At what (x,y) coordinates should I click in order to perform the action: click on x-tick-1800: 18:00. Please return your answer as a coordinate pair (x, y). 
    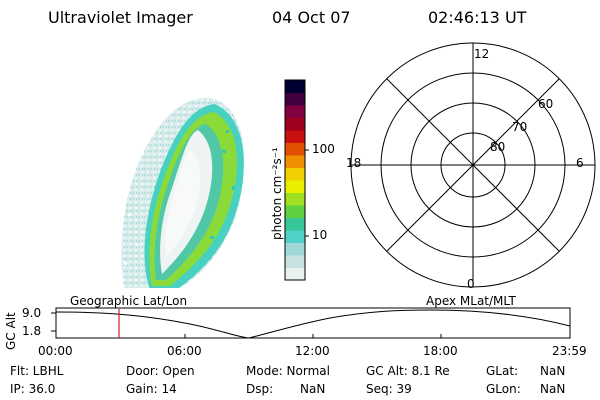
    Looking at the image, I should click on (440, 351).